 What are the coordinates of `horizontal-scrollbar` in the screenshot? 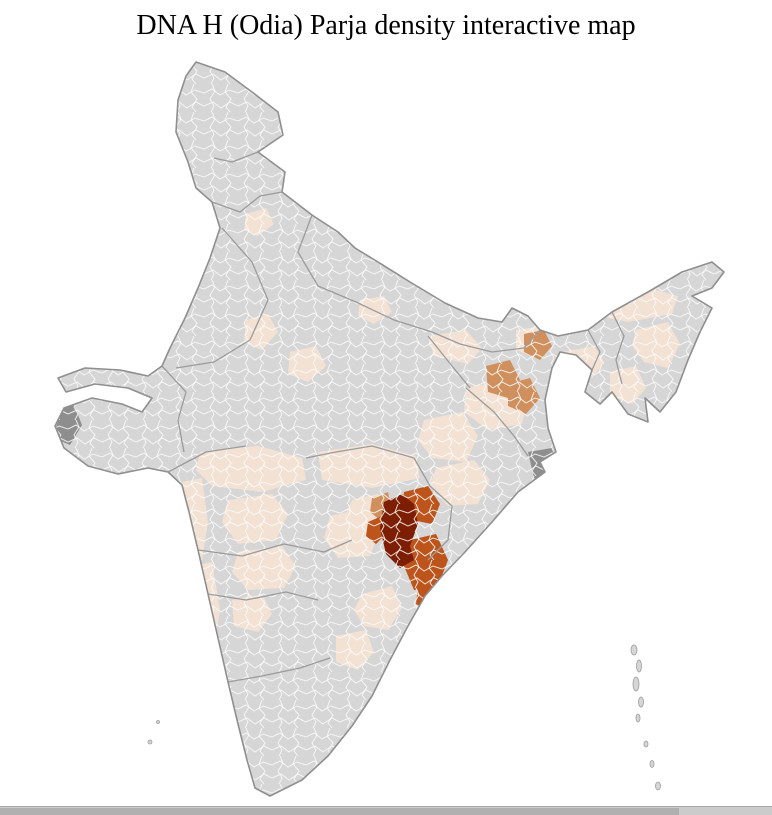 It's located at (386, 810).